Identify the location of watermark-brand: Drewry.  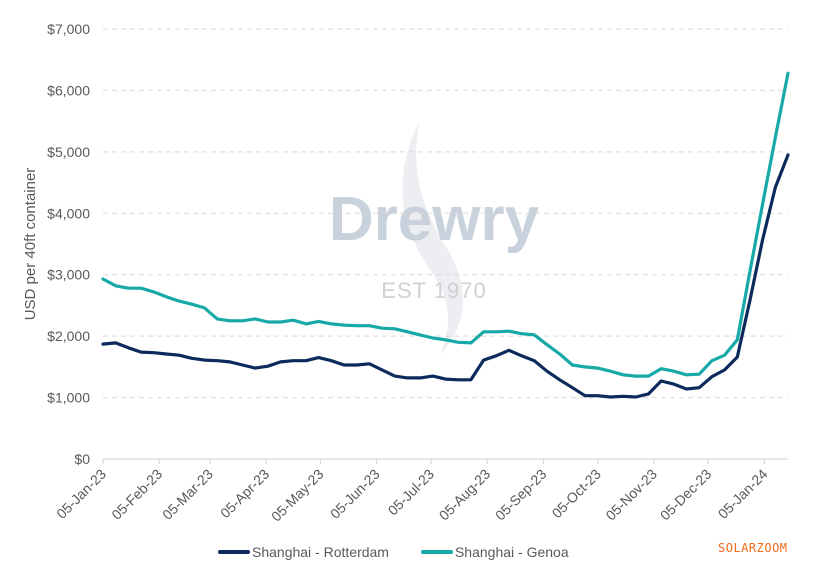
(434, 219).